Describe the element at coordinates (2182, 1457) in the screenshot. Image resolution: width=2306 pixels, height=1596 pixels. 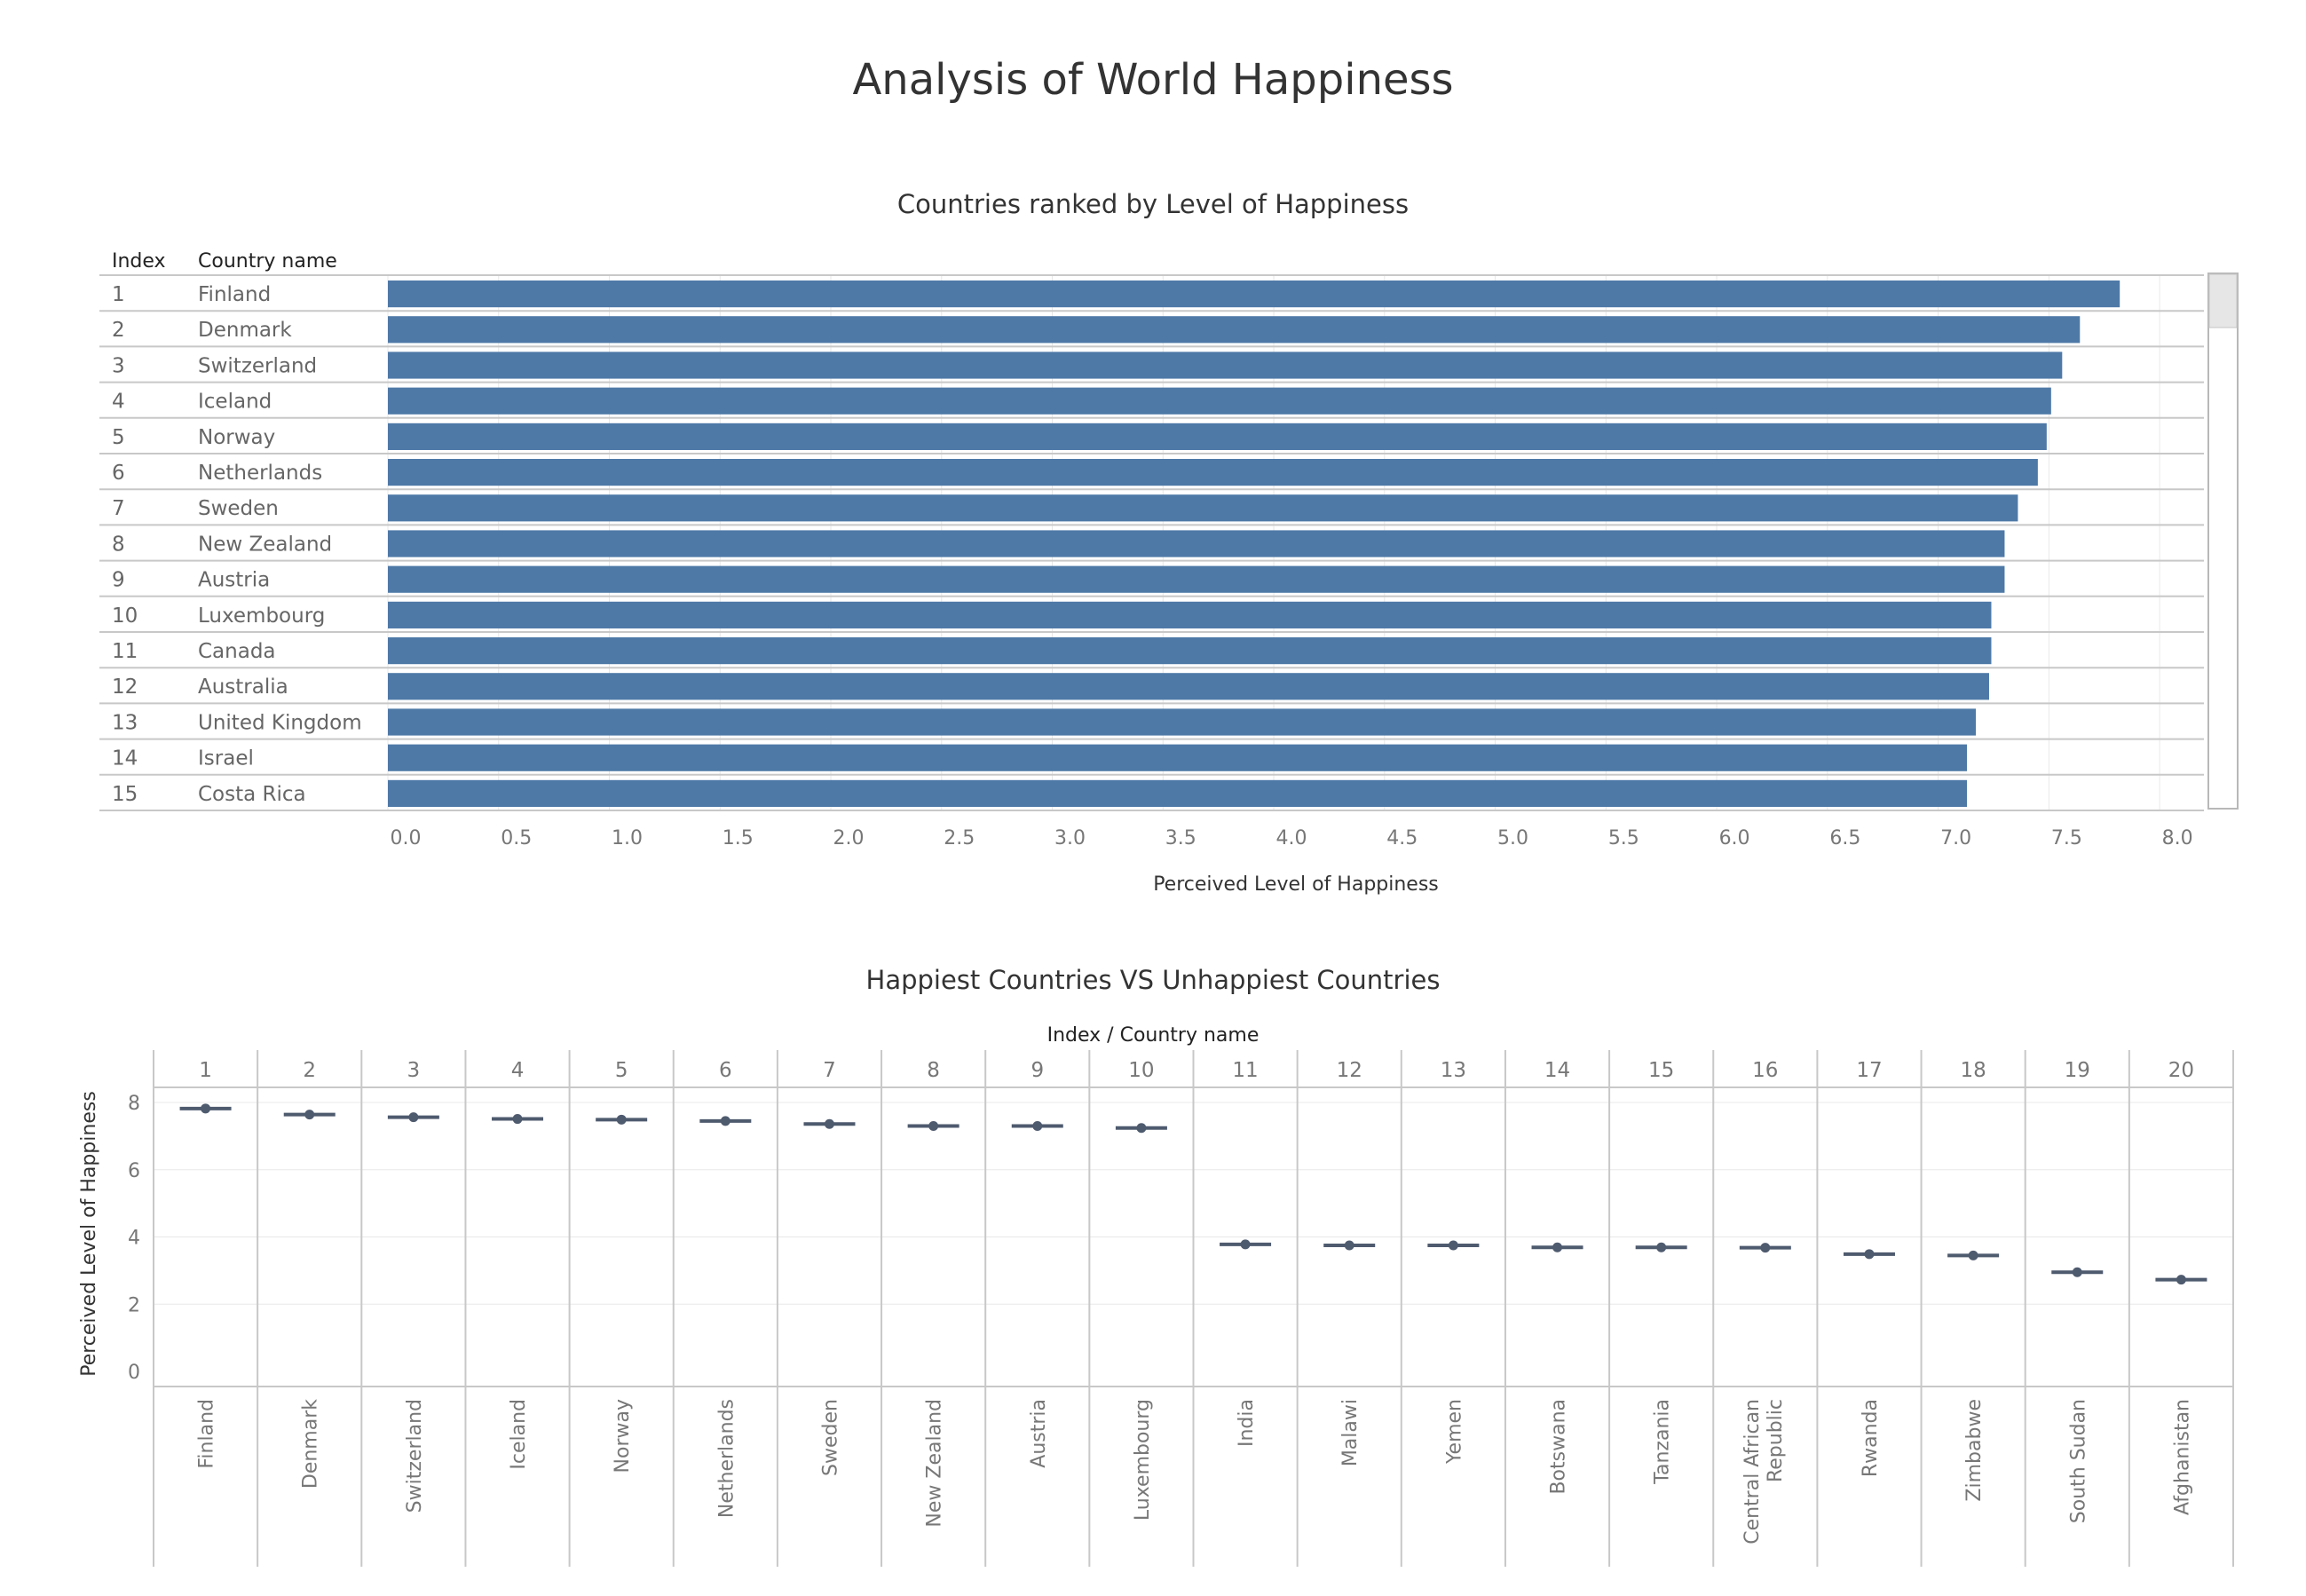
I see `column-country-label: Afghanistan` at that location.